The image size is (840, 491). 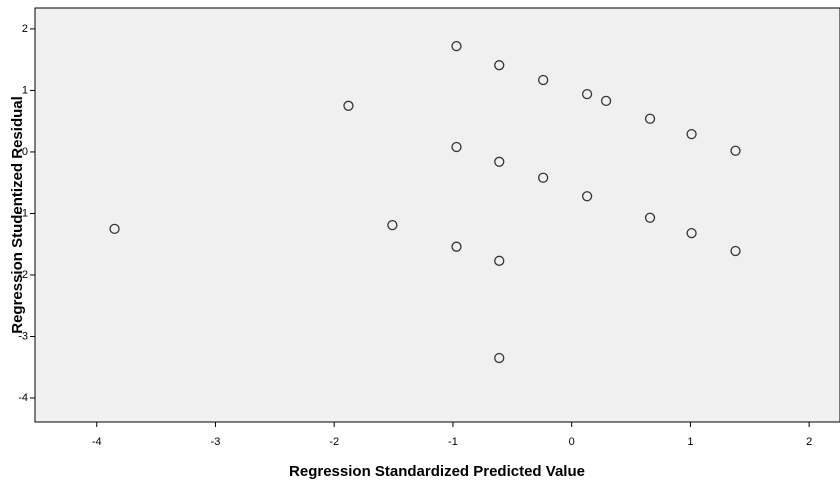 What do you see at coordinates (25, 90) in the screenshot?
I see `y-tick-label: 1` at bounding box center [25, 90].